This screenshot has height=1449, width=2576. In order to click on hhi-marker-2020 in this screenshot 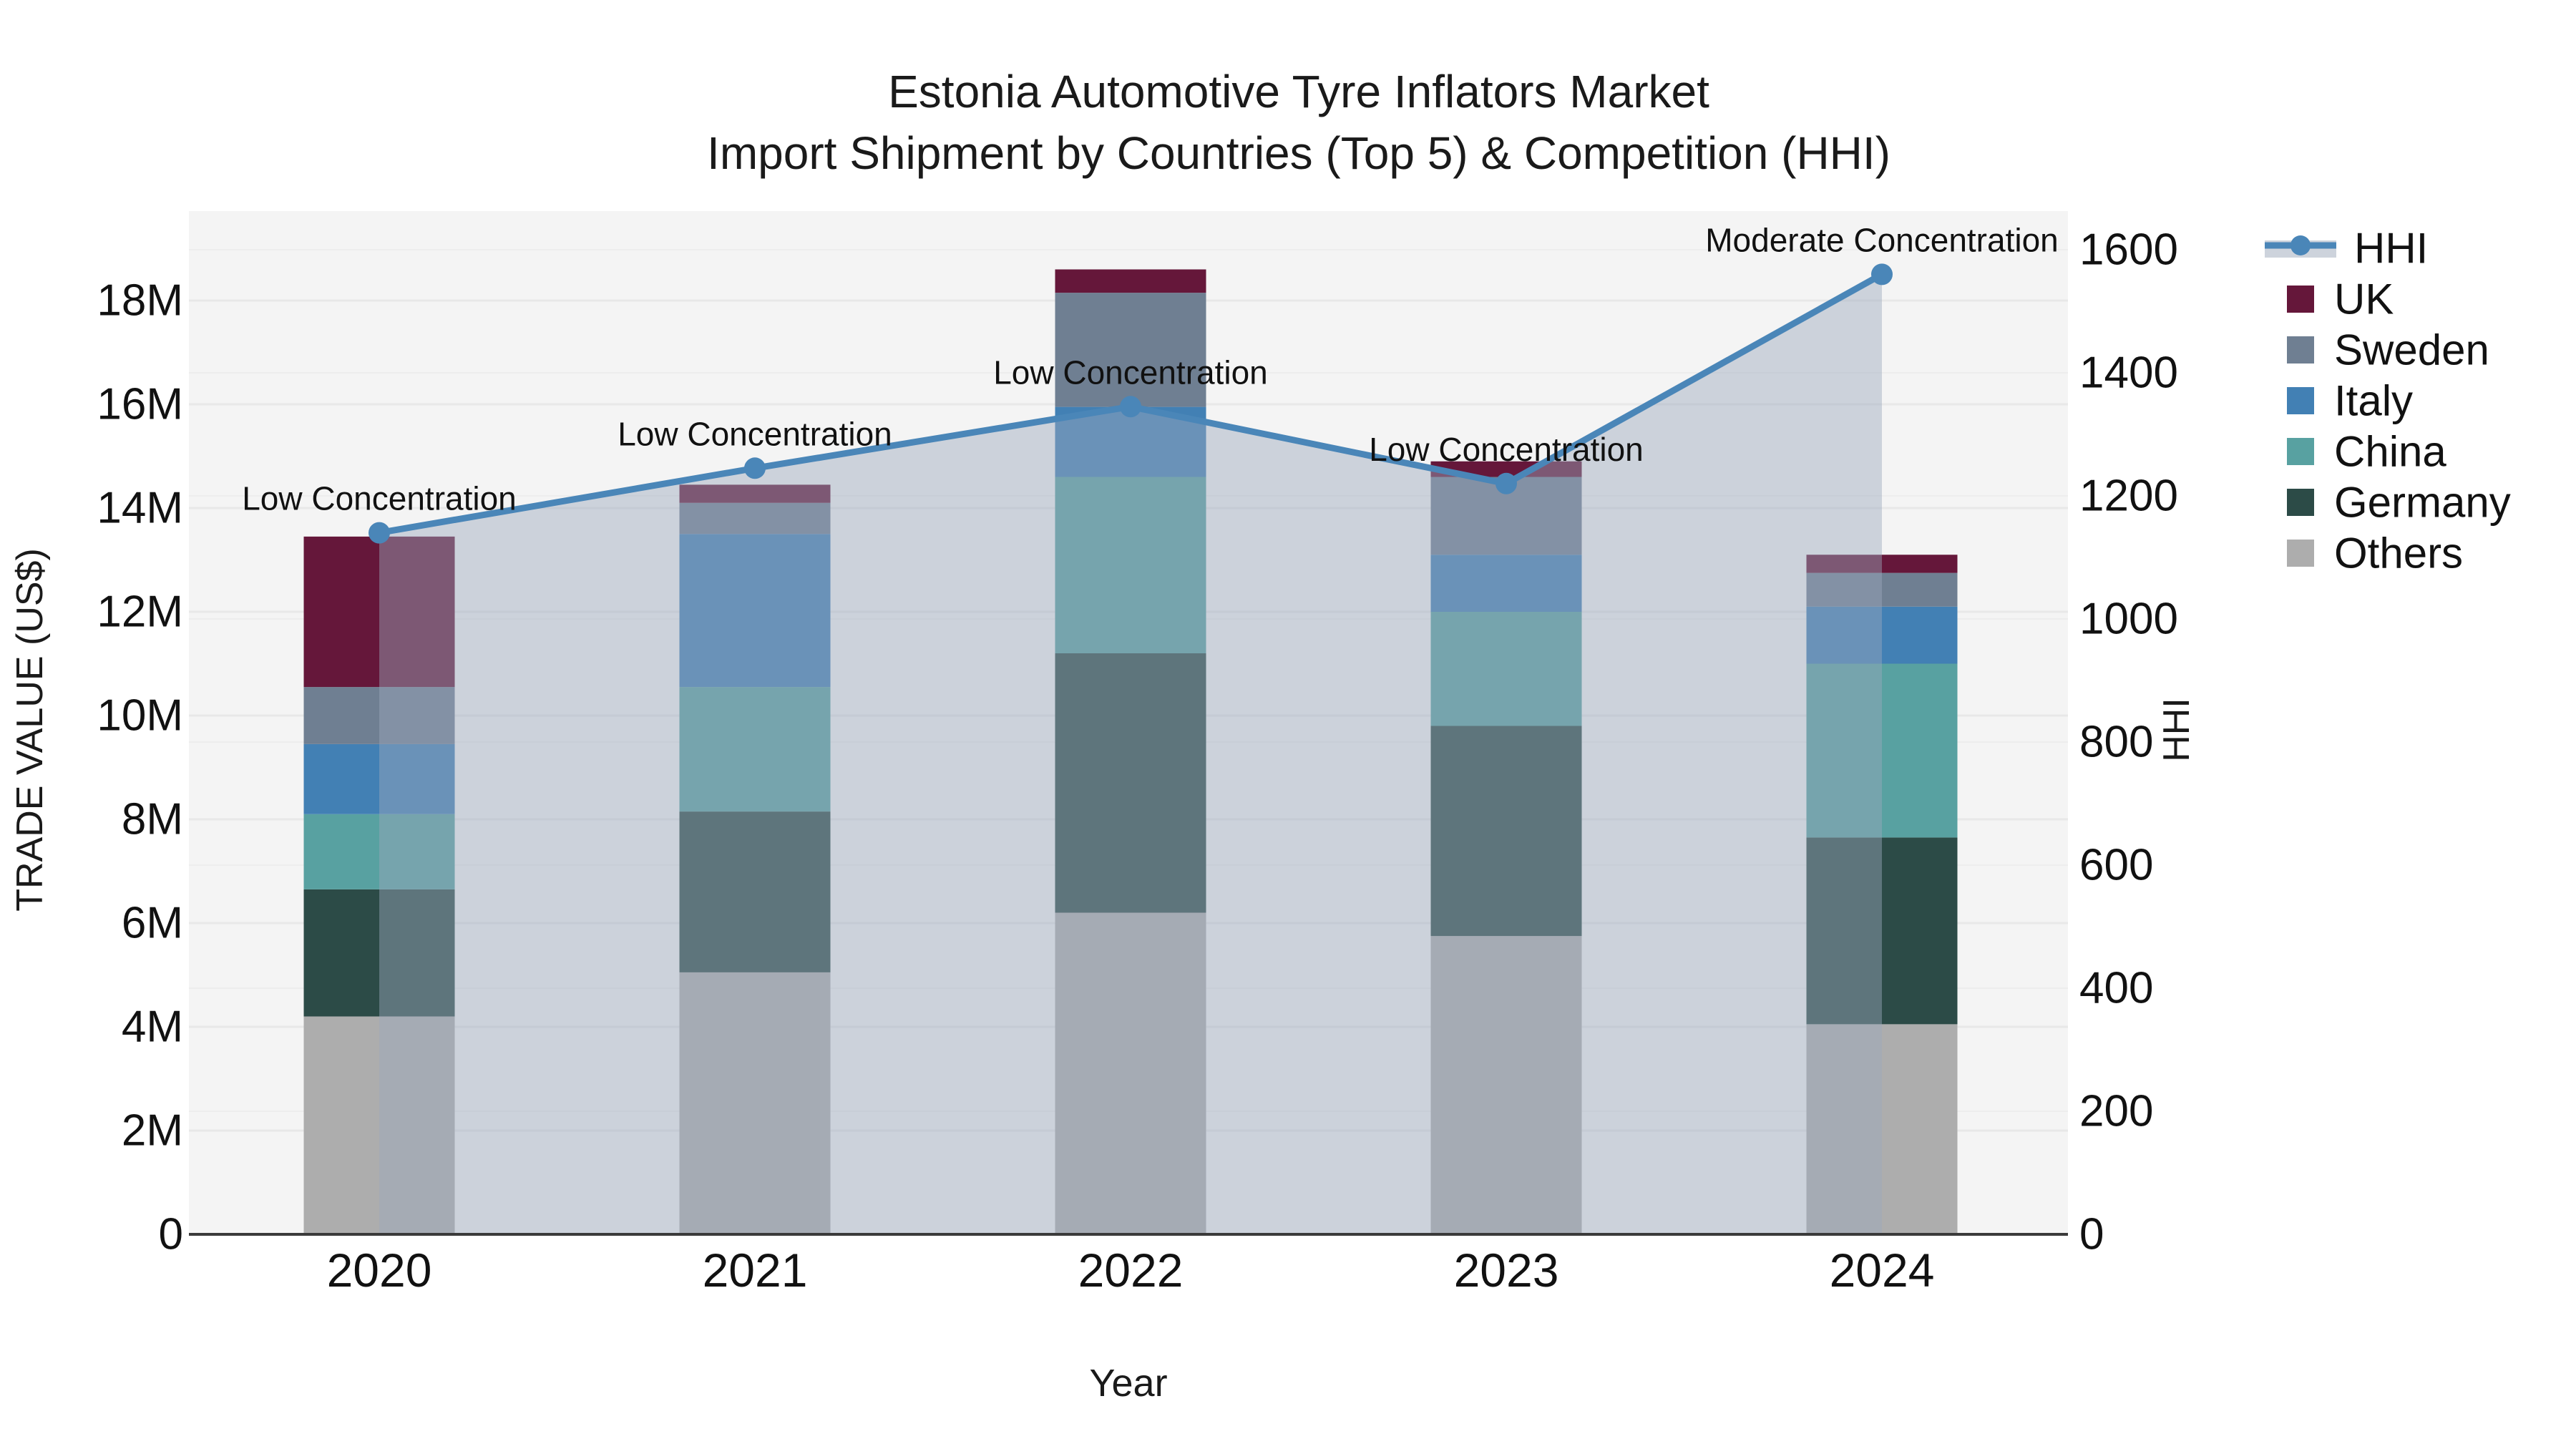, I will do `click(379, 533)`.